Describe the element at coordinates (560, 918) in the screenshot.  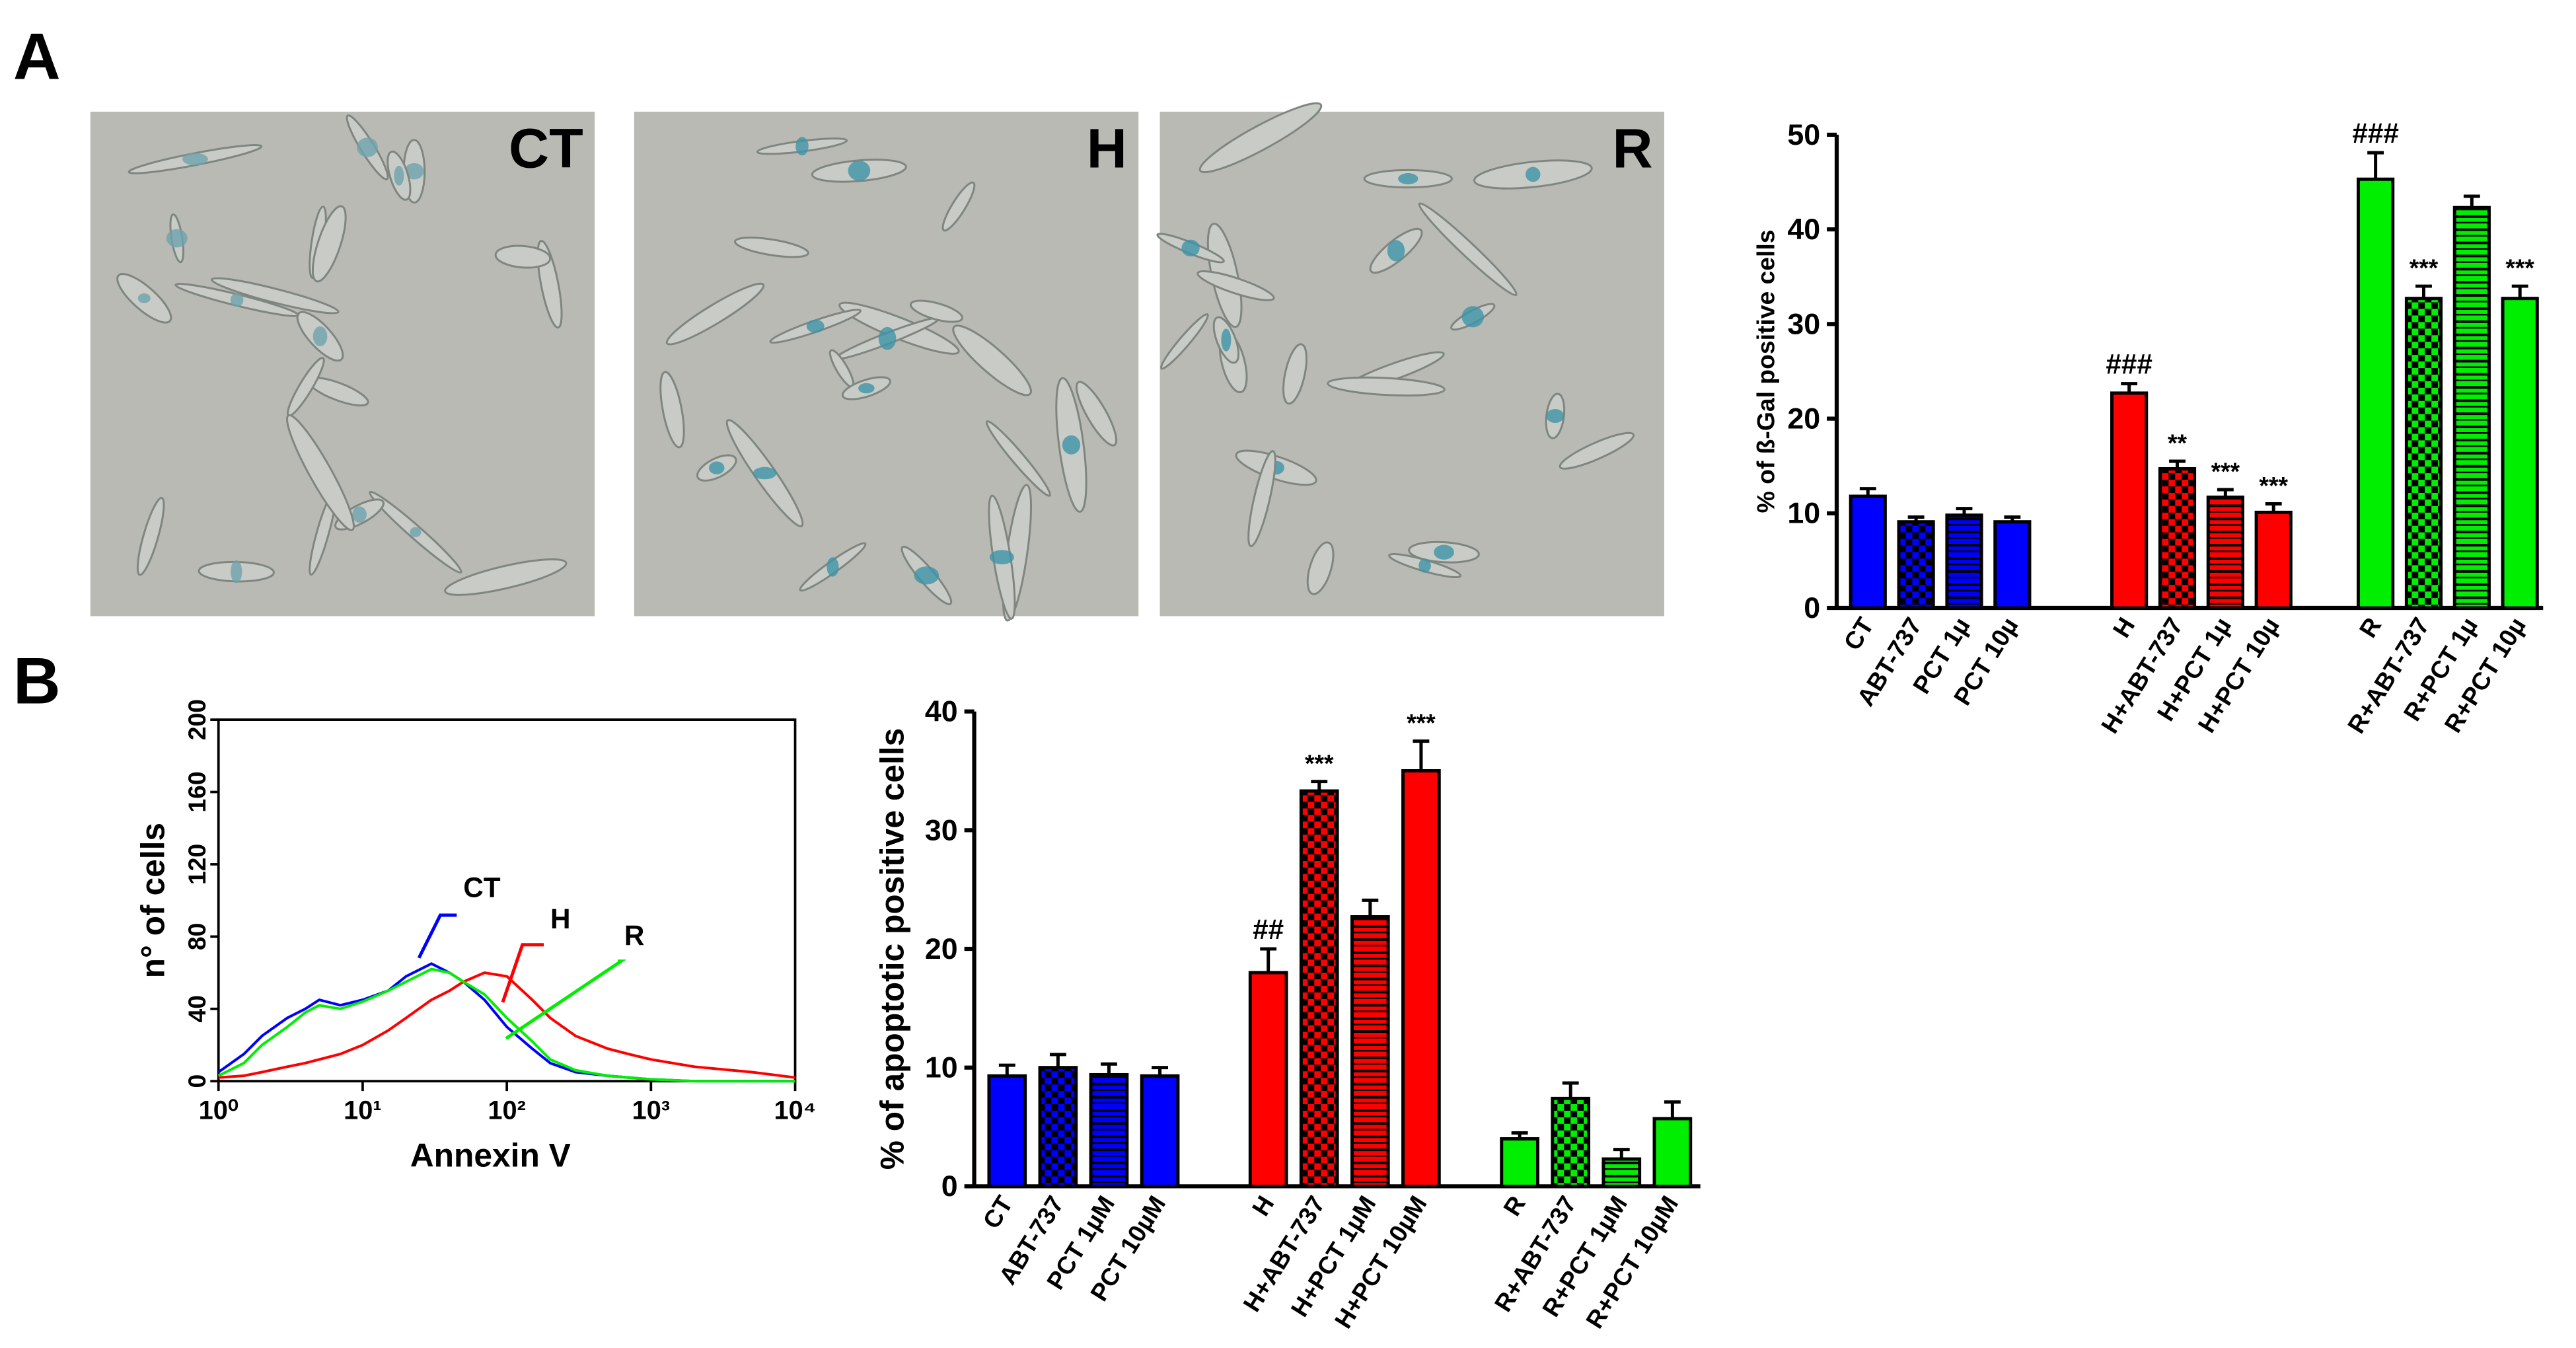
I see `series-label: H` at that location.